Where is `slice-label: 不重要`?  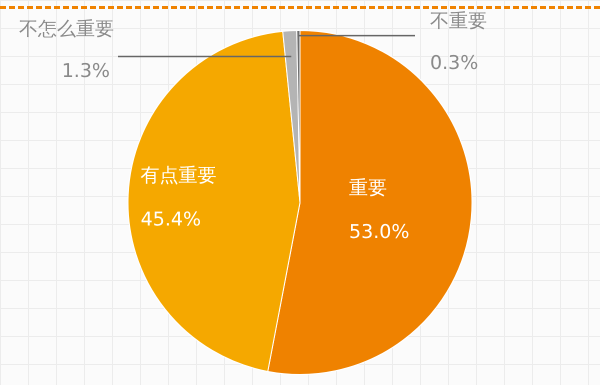 slice-label: 不重要 is located at coordinates (458, 21).